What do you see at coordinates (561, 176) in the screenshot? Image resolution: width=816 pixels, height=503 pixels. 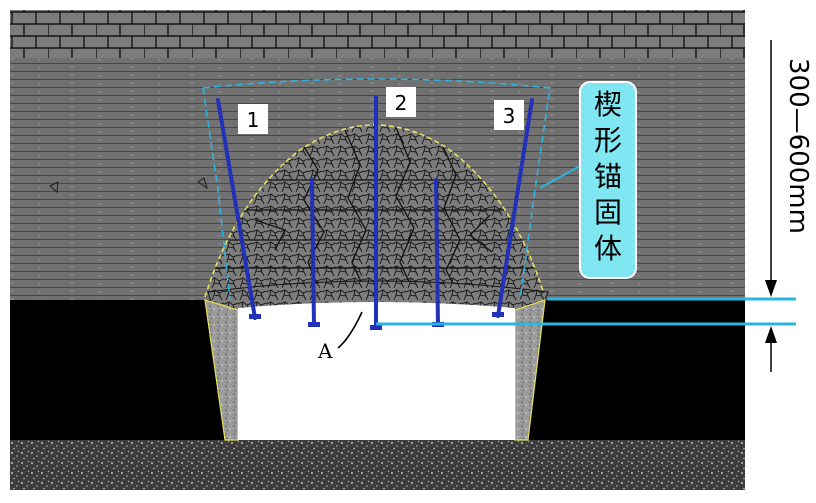 I see `callout-leader` at bounding box center [561, 176].